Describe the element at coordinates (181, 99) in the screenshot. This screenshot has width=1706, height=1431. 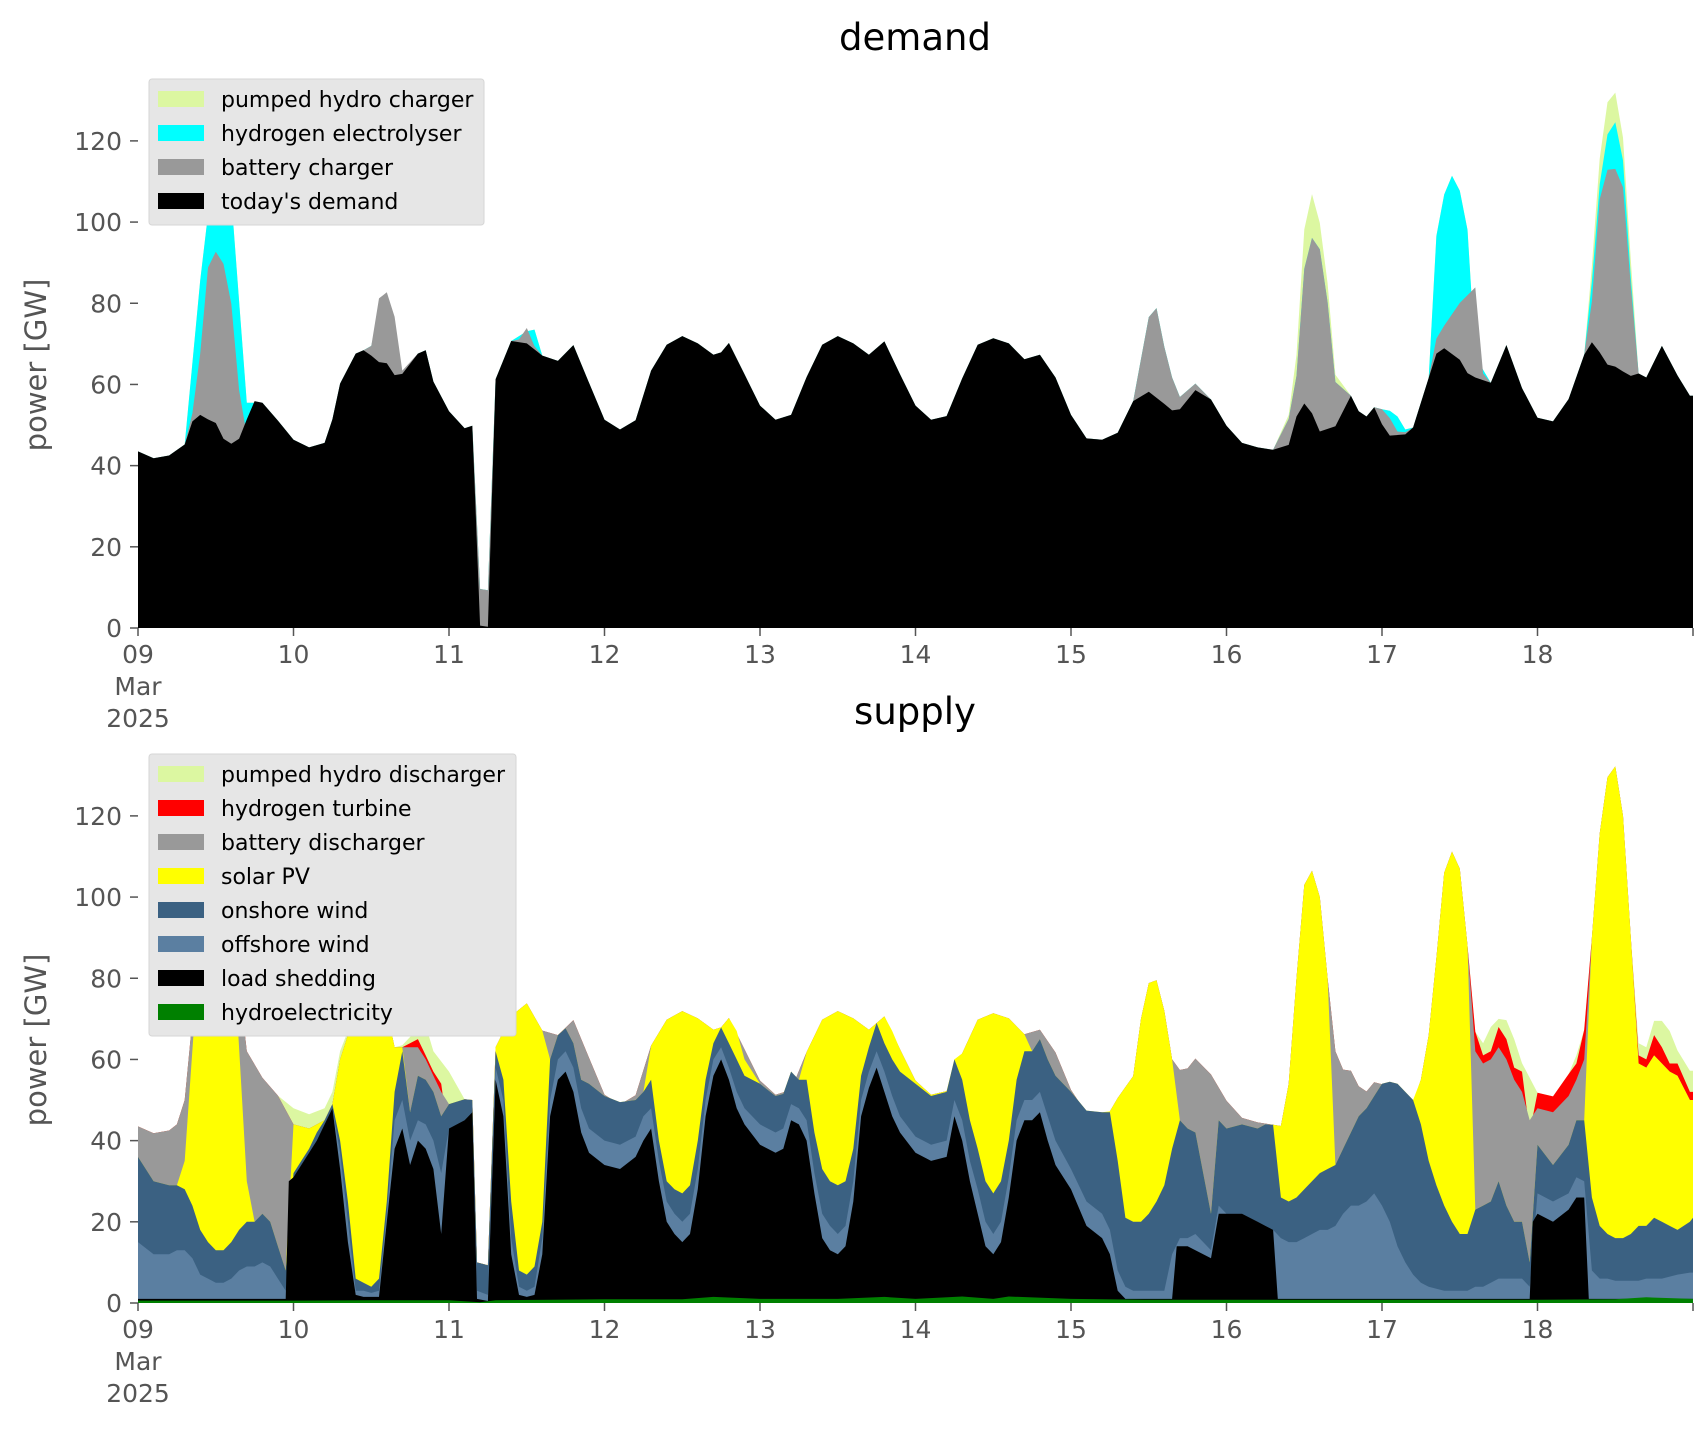
I see `demand-legend-swatch-pumped-hydro-charger` at that location.